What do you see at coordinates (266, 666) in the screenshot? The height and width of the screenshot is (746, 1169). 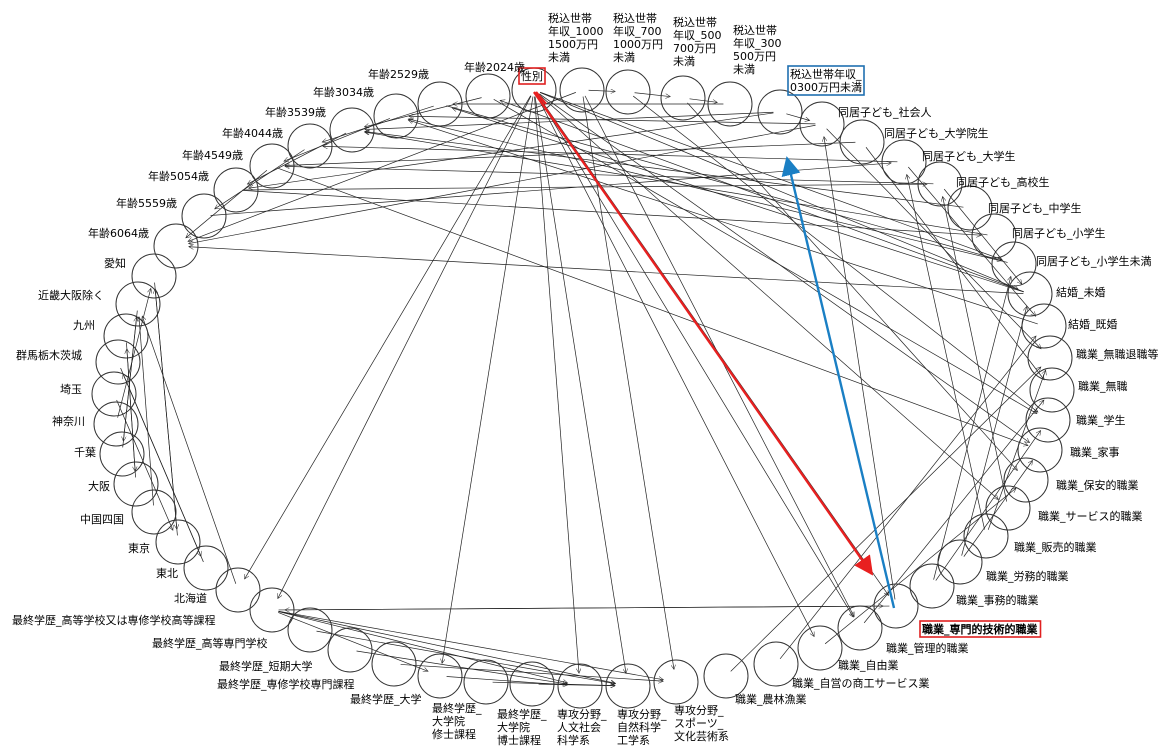 I see `node-edu_tan-label: 最終学歴_短期大学` at bounding box center [266, 666].